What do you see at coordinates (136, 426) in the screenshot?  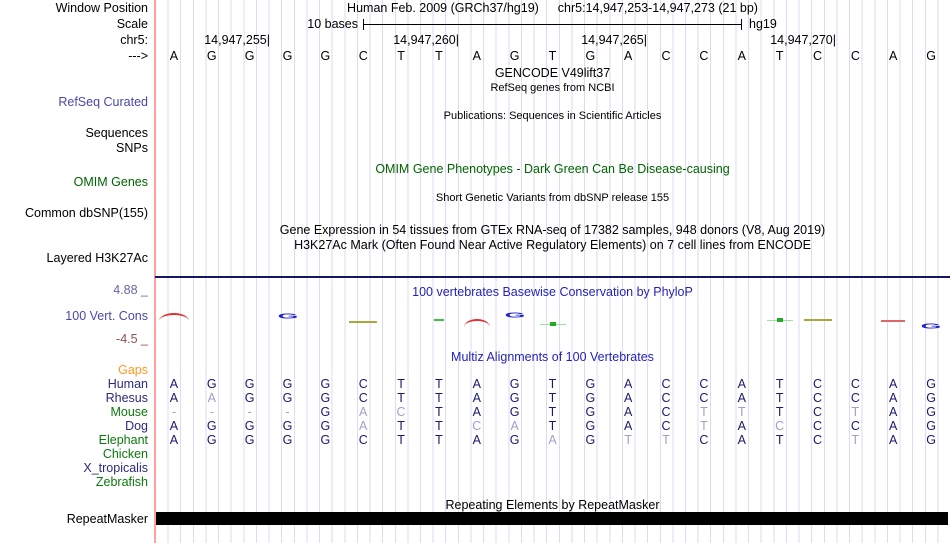 I see `species-label-dog: Dog` at bounding box center [136, 426].